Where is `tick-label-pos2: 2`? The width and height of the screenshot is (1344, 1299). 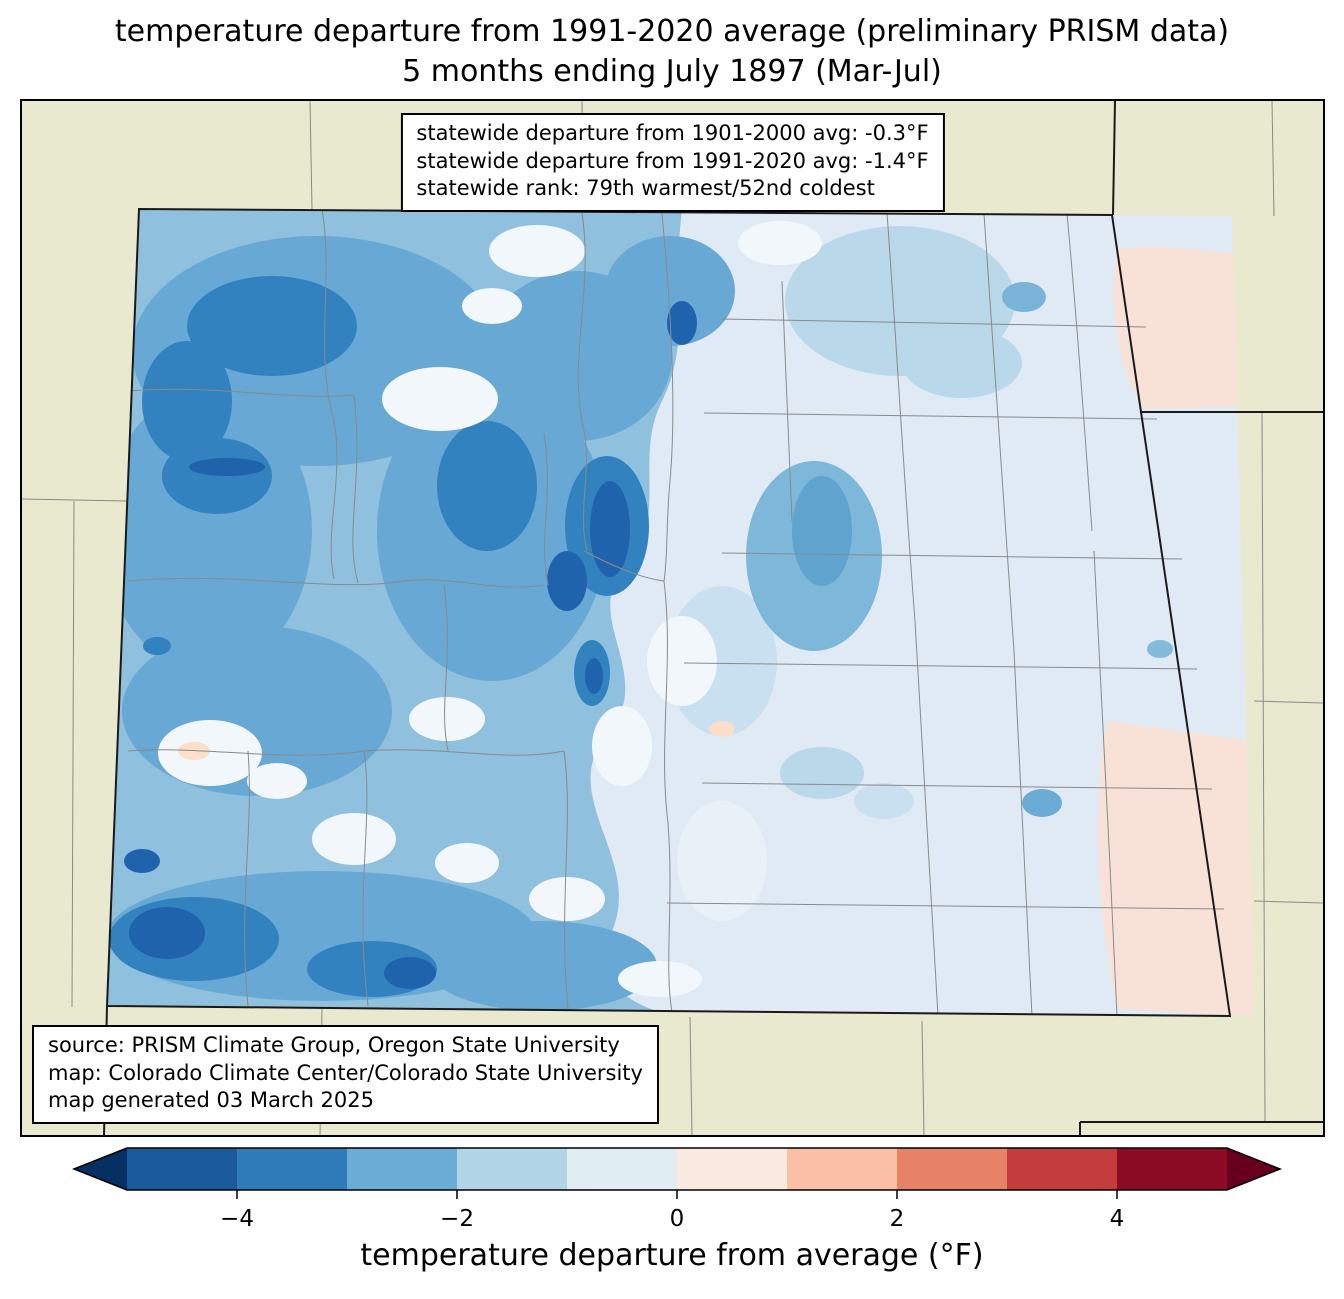 tick-label-pos2: 2 is located at coordinates (897, 1219).